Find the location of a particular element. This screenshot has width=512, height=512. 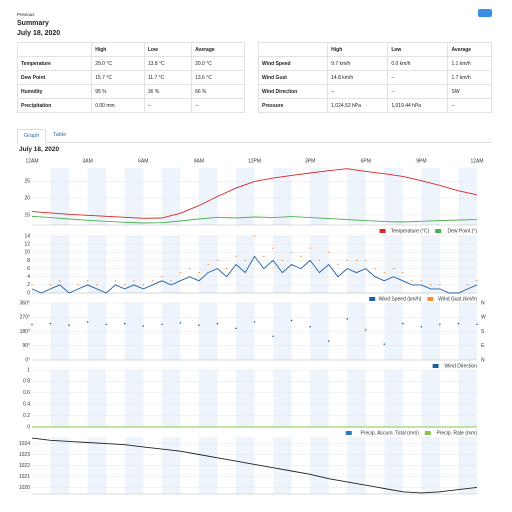

legend-label: Wind Gust (km/h) is located at coordinates (457, 299).